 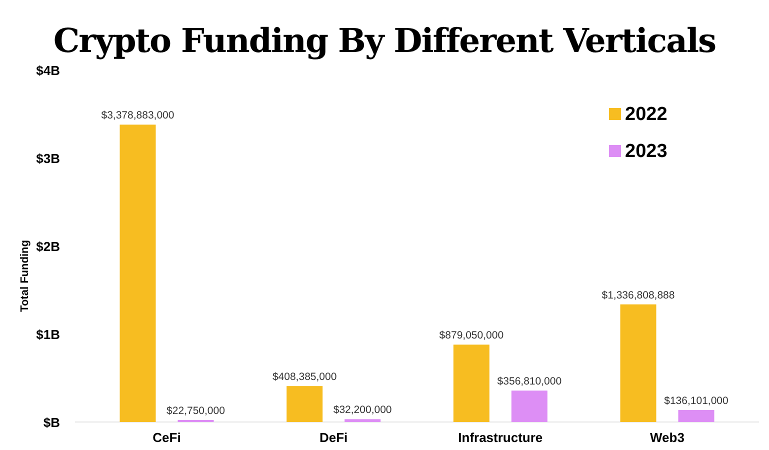 I want to click on data-label: $1,336,808,888, so click(x=638, y=295).